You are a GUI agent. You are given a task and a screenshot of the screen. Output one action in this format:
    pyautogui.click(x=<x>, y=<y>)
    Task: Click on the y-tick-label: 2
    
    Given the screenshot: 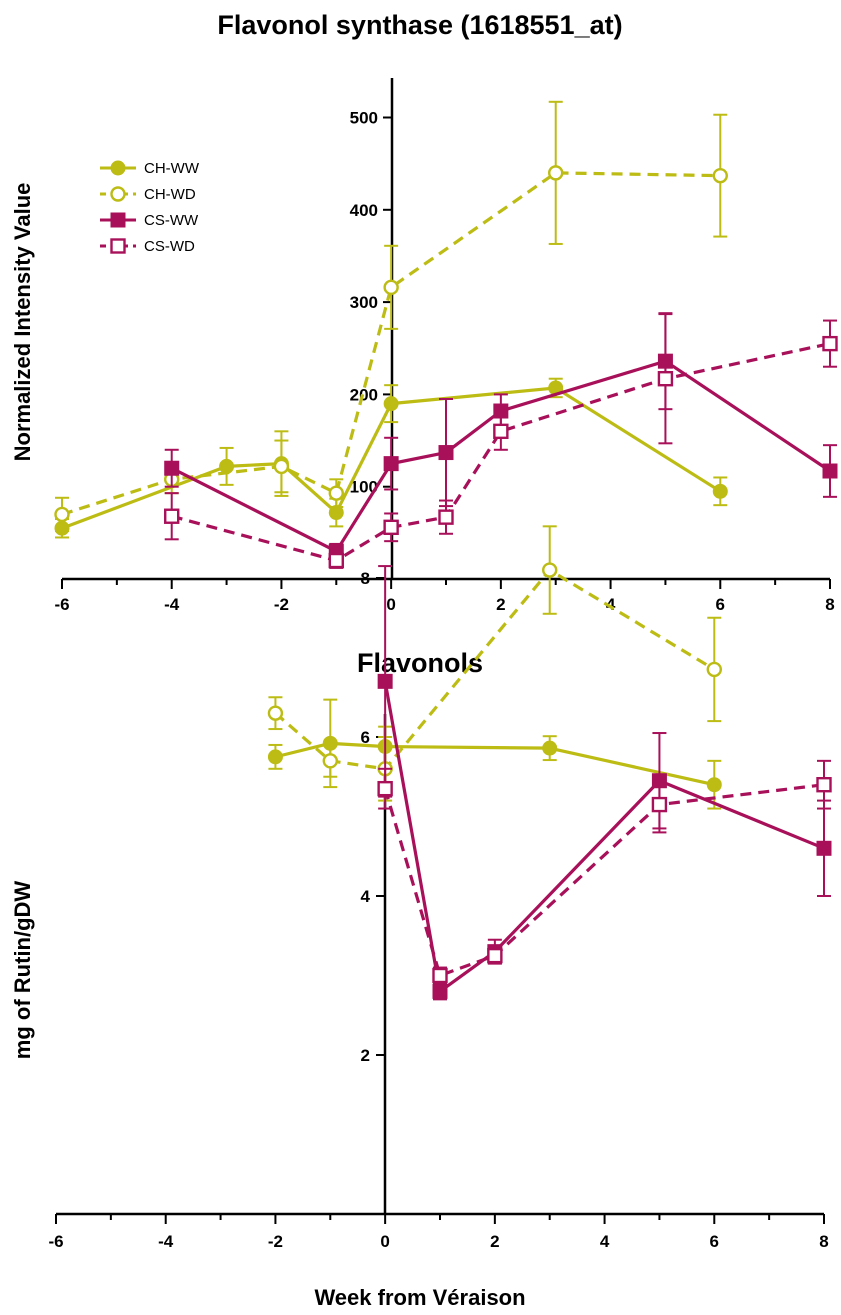 What is the action you would take?
    pyautogui.click(x=365, y=1055)
    